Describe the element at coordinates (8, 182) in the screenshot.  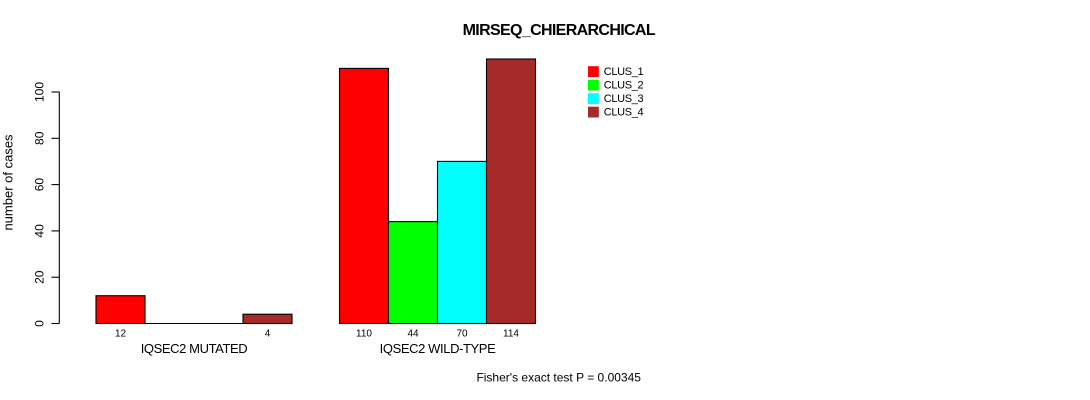
I see `svg-text: number of cases` at that location.